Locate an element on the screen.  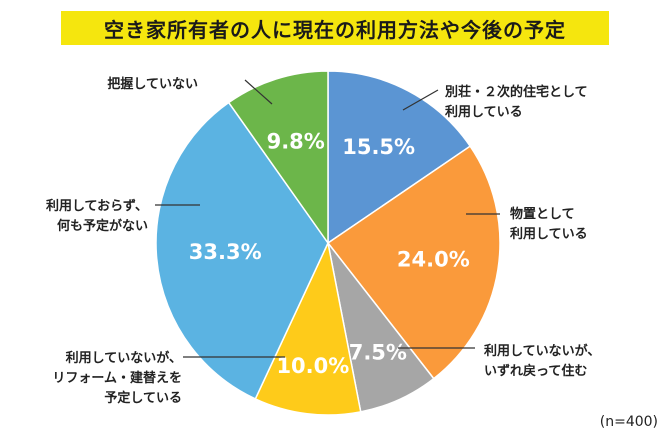
chart-title-banner: 空き家所有者の人に現在の利用方法や今後の予定 is located at coordinates (335, 28).